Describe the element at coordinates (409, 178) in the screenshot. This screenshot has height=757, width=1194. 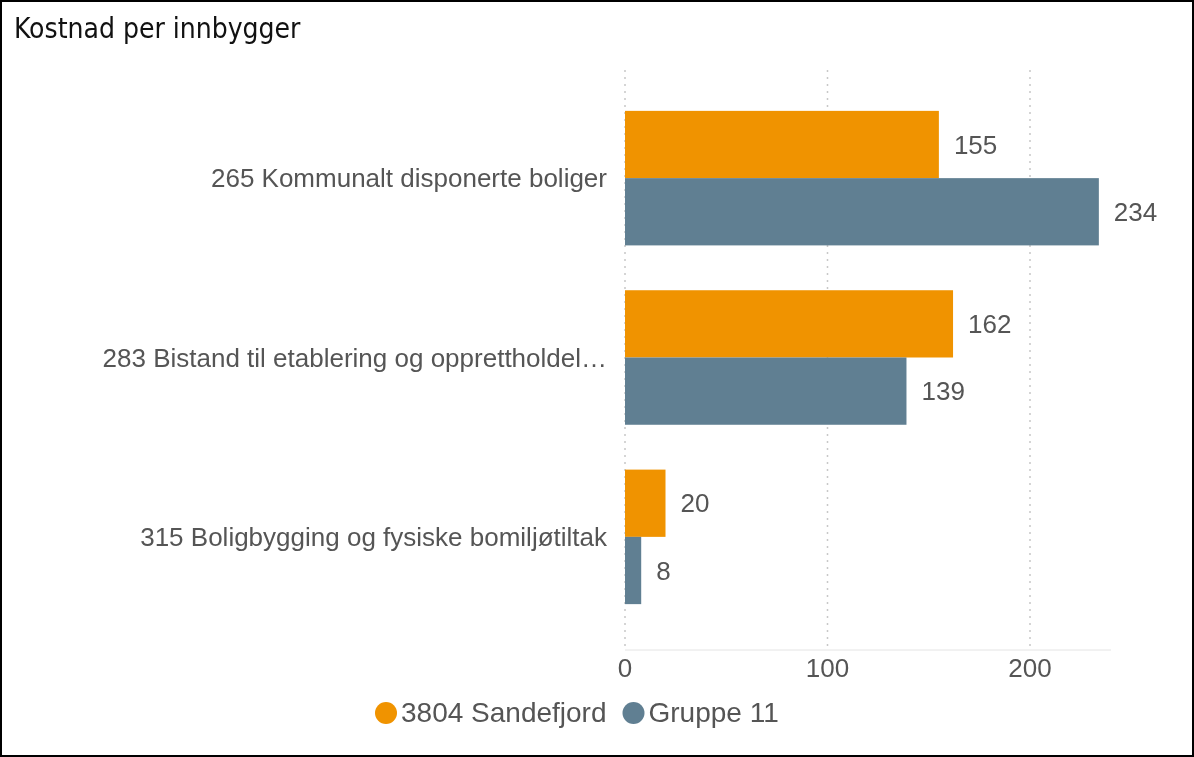
I see `y-tick-label: 265 Kommunalt disponerte boliger` at that location.